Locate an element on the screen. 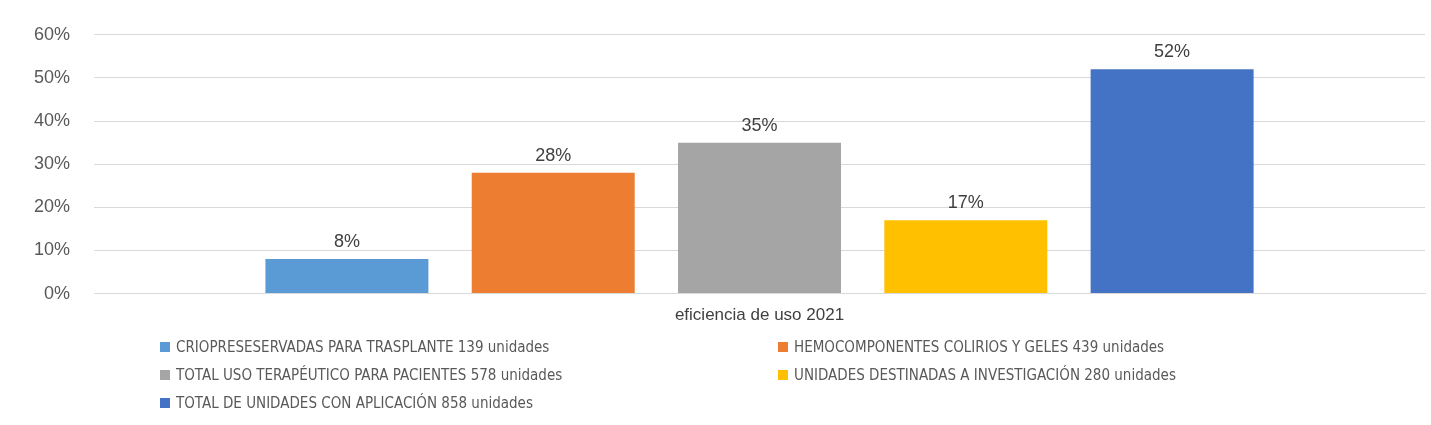 This screenshot has height=425, width=1431. y-tick-label: 50% is located at coordinates (52, 76).